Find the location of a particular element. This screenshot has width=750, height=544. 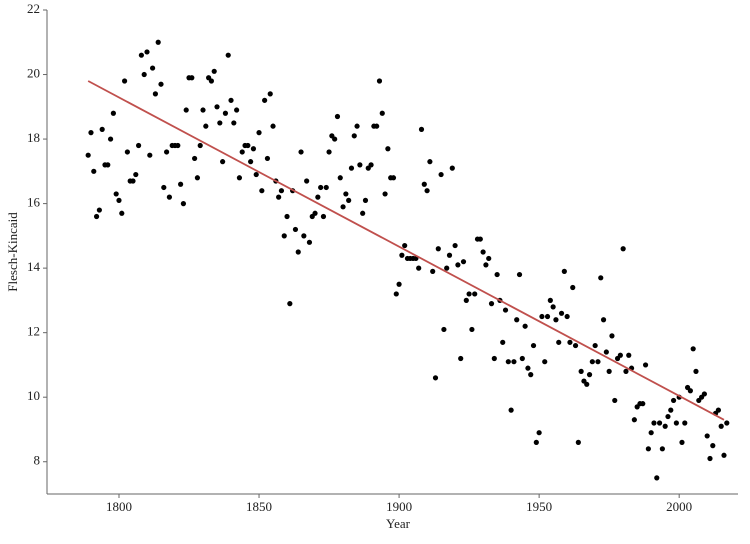

y-tick-label: 12 is located at coordinates (33, 331).